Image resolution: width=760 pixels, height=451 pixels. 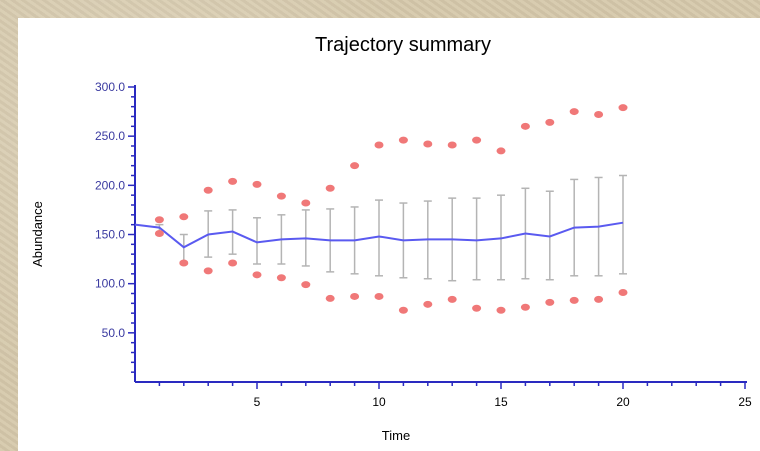 What do you see at coordinates (379, 402) in the screenshot?
I see `x-tick-label: 10` at bounding box center [379, 402].